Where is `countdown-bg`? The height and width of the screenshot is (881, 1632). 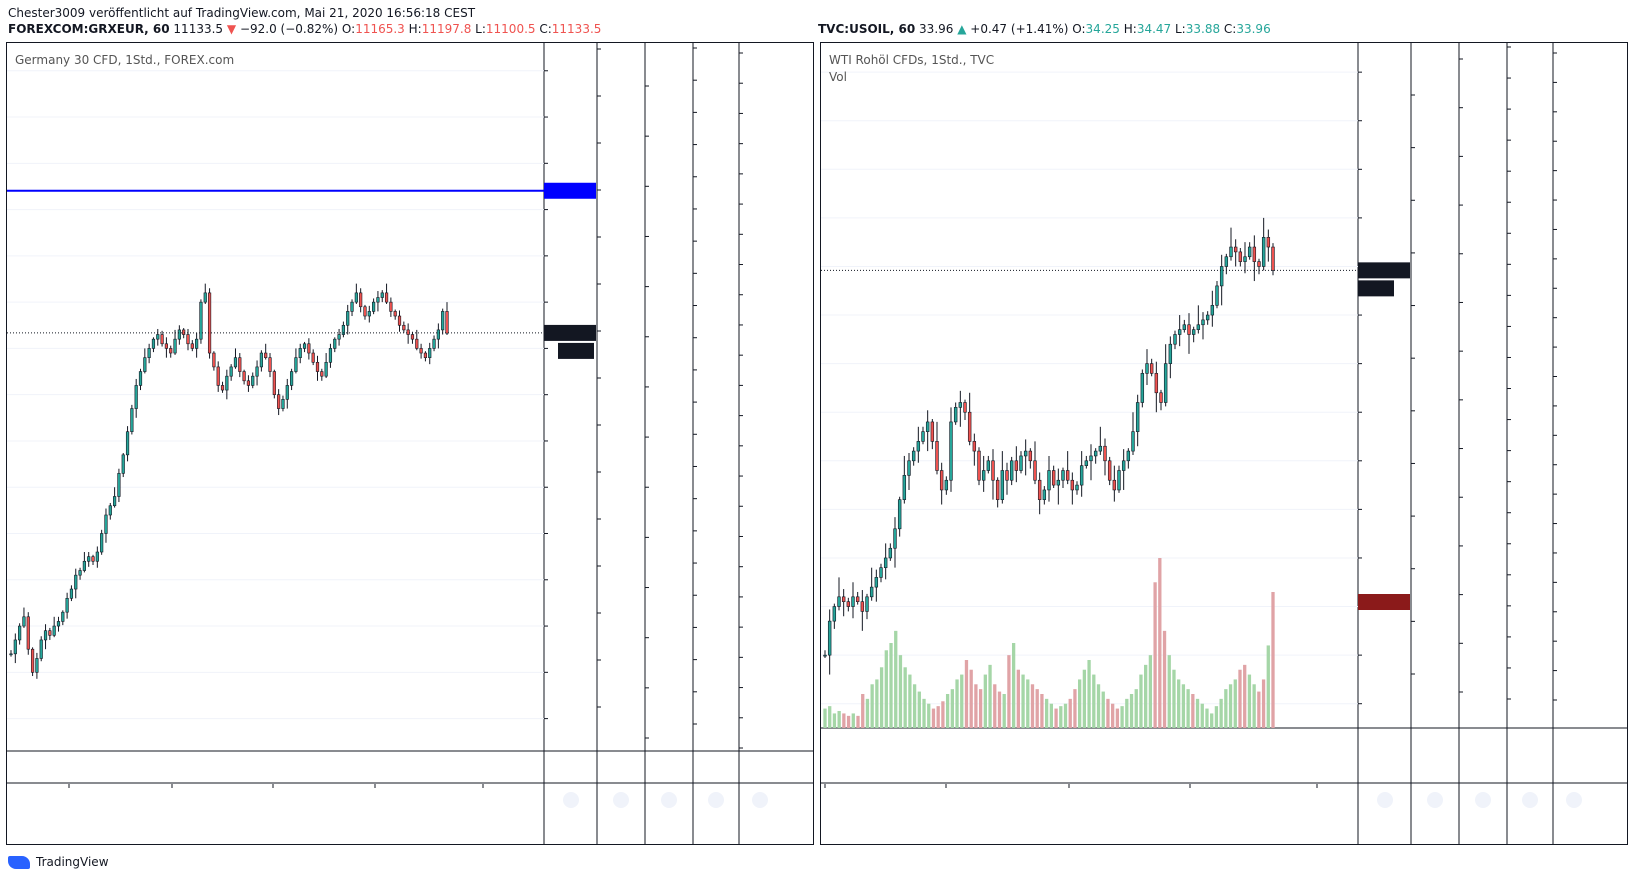
countdown-bg is located at coordinates (1376, 288).